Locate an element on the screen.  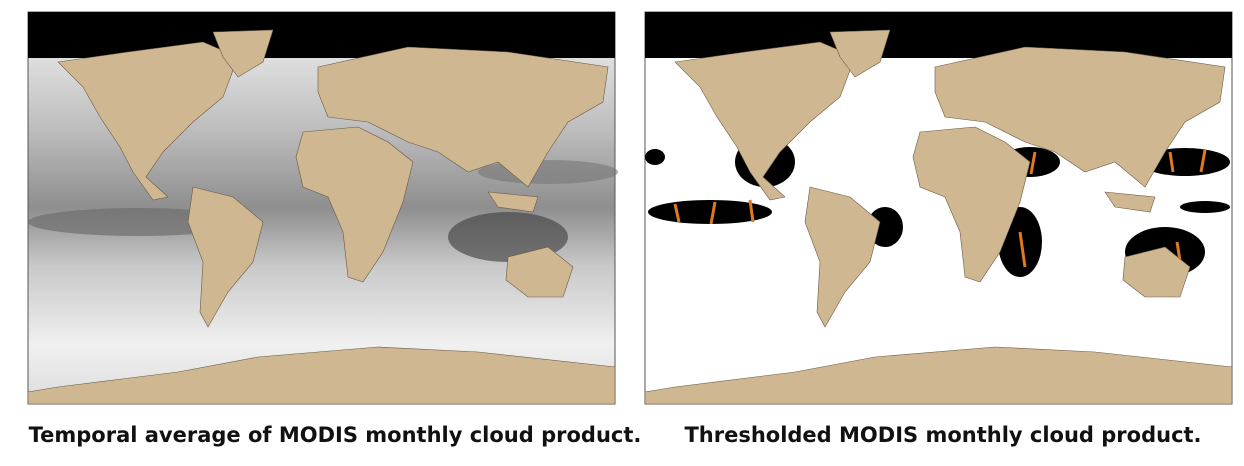
caption: Thresholded MODIS monthly cloud product. is located at coordinates (942, 435).